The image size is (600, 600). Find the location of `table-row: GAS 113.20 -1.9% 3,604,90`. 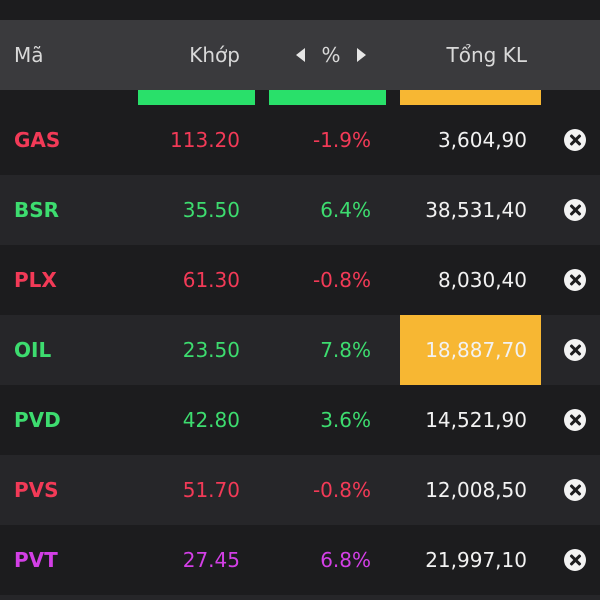

table-row: GAS 113.20 -1.9% 3,604,90 is located at coordinates (300, 140).